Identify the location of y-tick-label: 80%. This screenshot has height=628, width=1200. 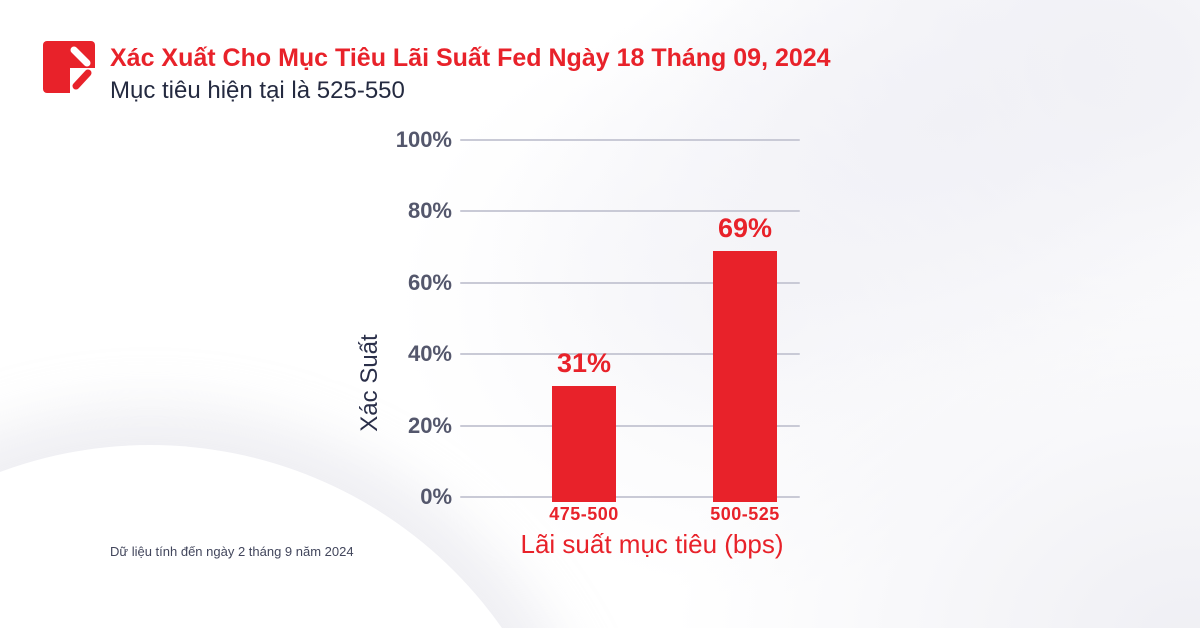
(429, 211).